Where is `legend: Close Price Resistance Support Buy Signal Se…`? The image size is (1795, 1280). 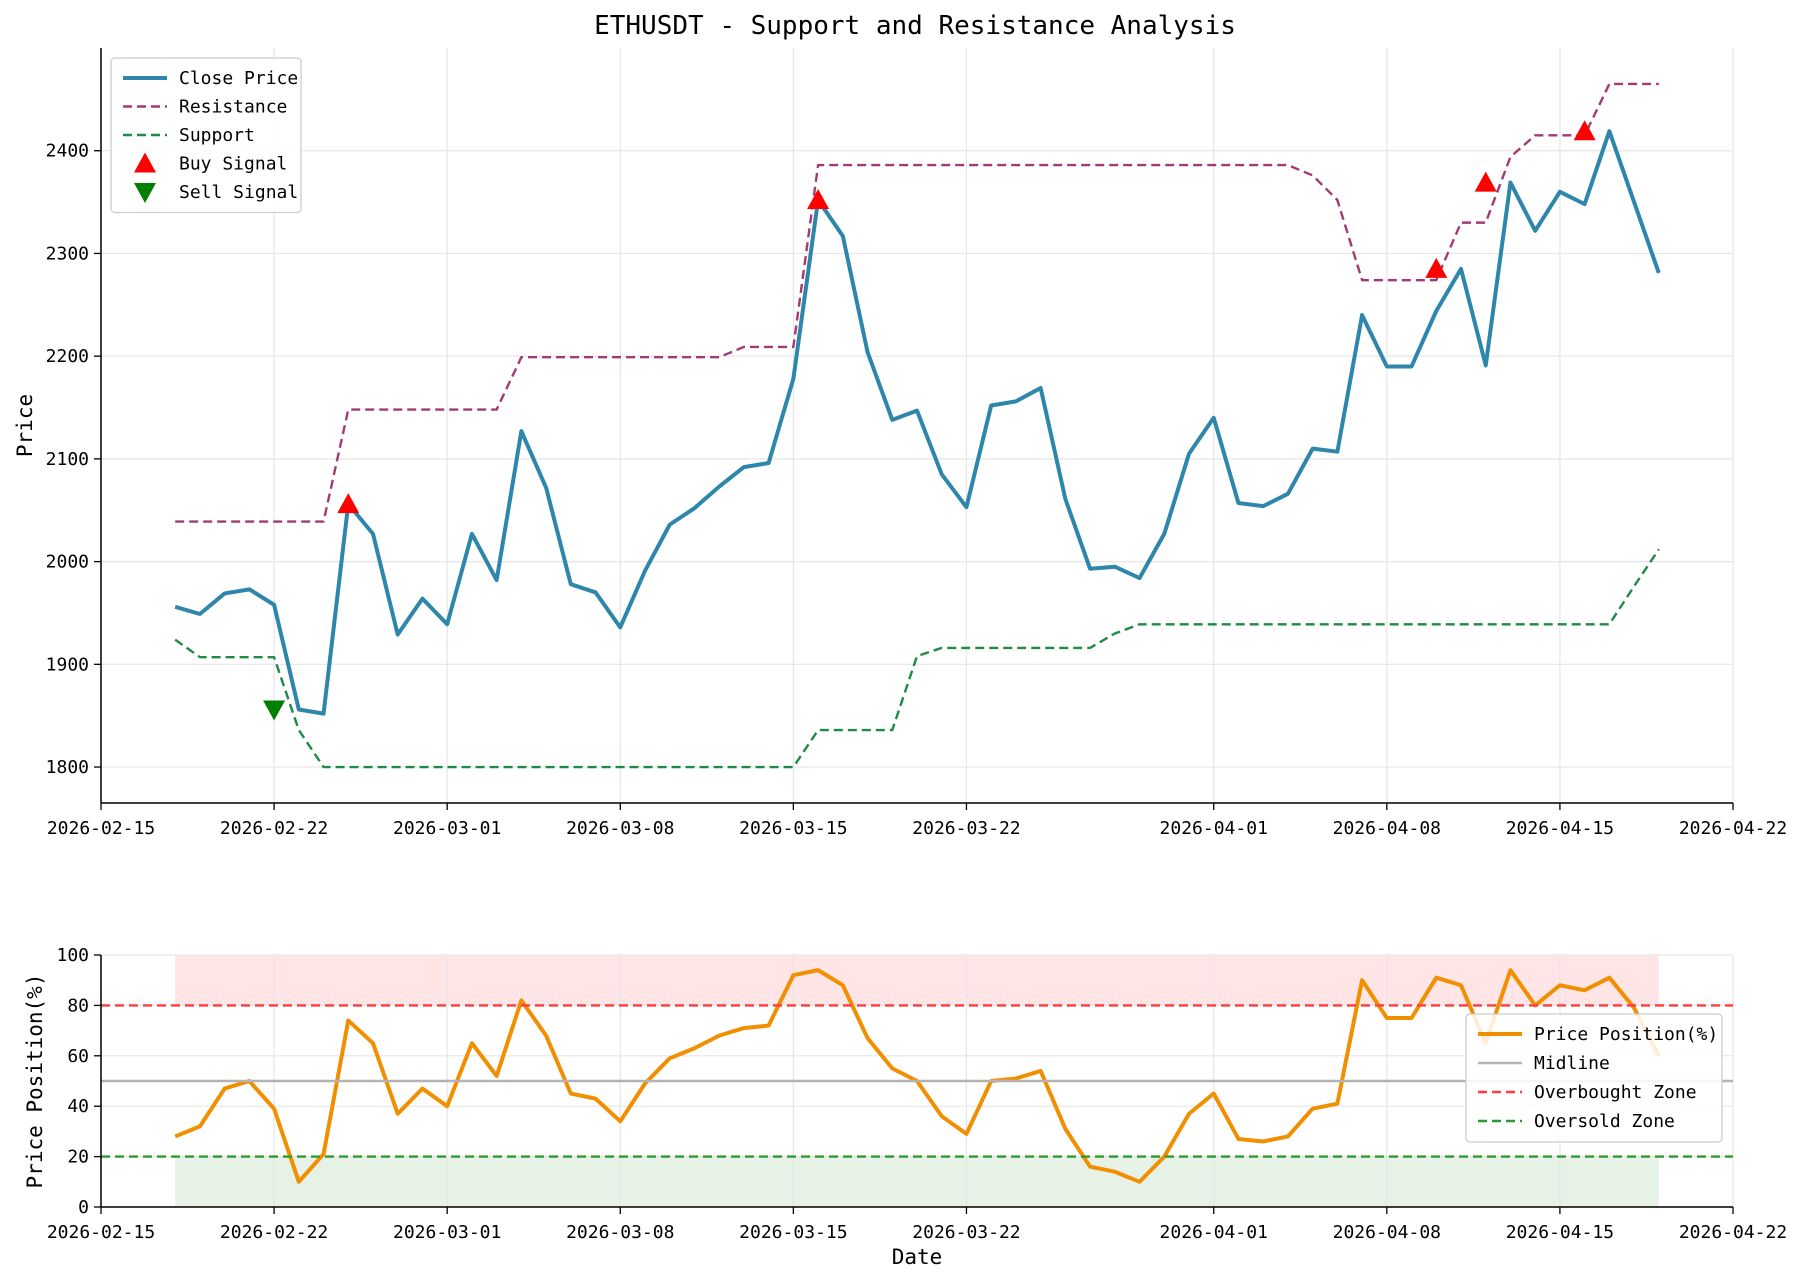
legend: Close Price Resistance Support Buy Signal Se… is located at coordinates (206, 135).